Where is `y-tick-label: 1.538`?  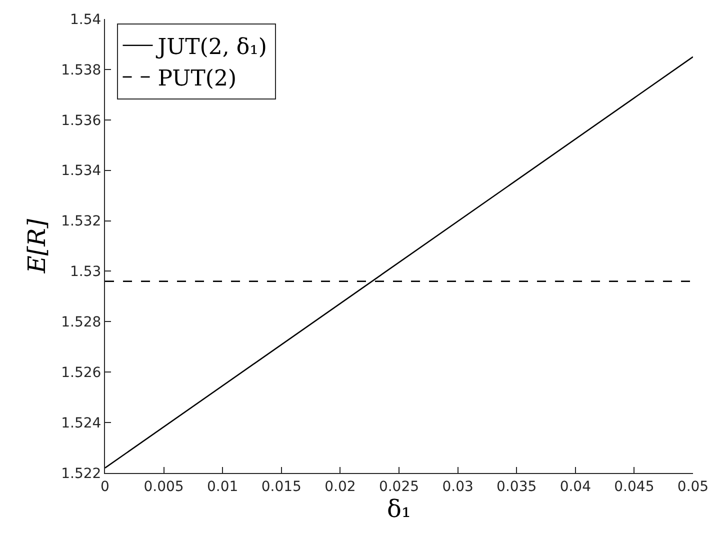
y-tick-label: 1.538 is located at coordinates (81, 70).